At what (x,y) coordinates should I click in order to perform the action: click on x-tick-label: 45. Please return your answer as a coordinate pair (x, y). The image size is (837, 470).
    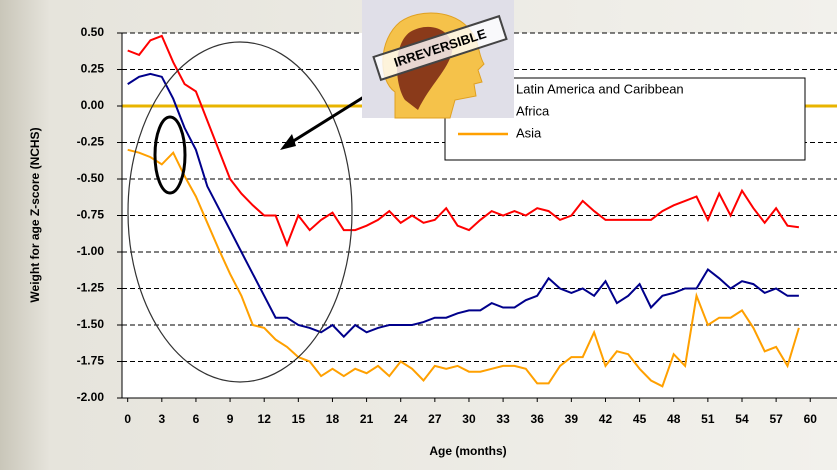
    Looking at the image, I should click on (640, 419).